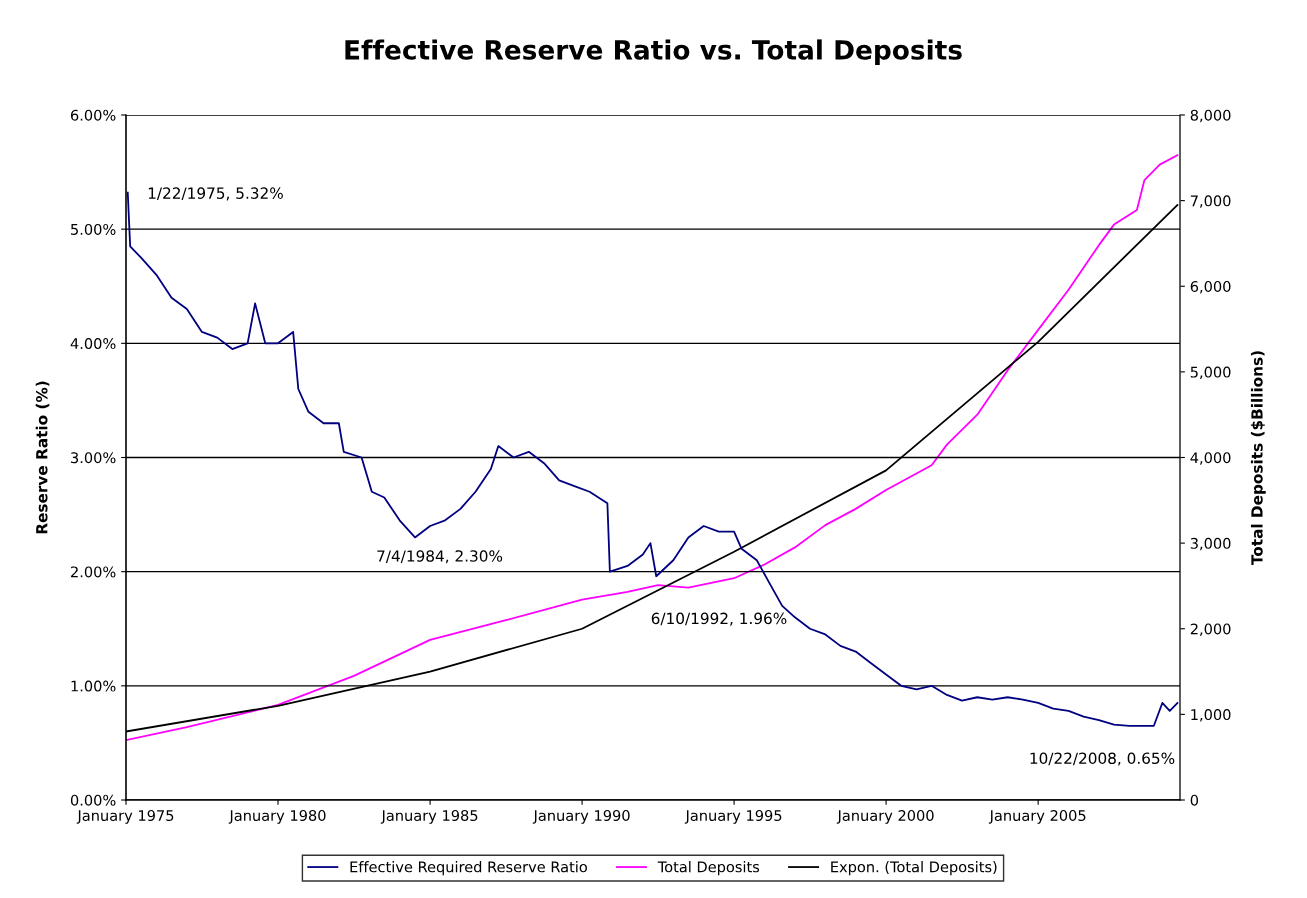  Describe the element at coordinates (1037, 816) in the screenshot. I see `x-tick-label: January 2005` at that location.